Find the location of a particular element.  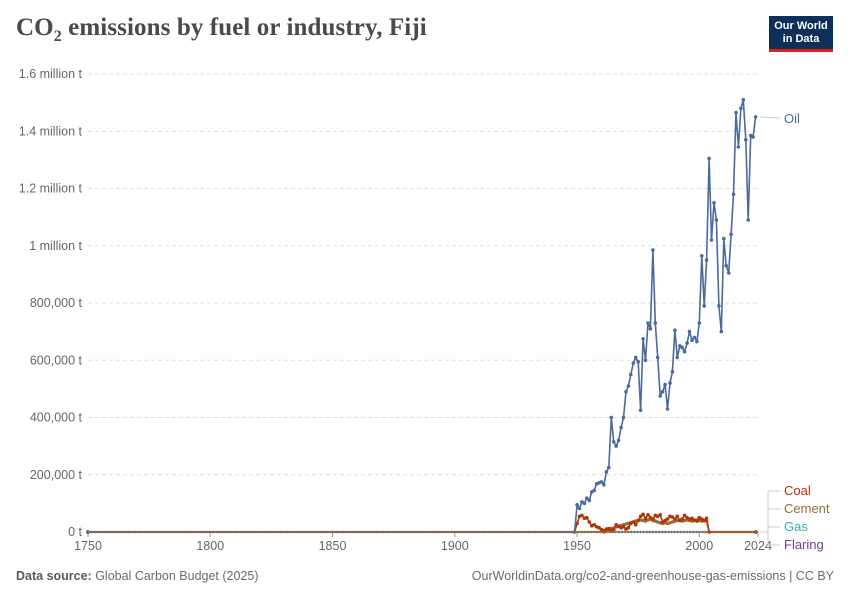

y-tick-label: 1 million t is located at coordinates (55, 246).